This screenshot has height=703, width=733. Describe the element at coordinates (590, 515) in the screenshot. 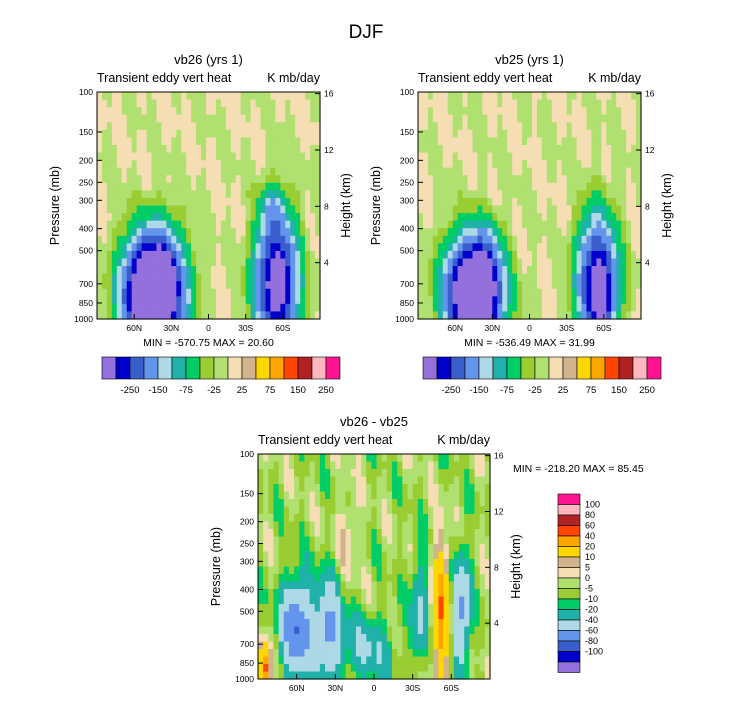

I see `colorbar-label: 80` at that location.